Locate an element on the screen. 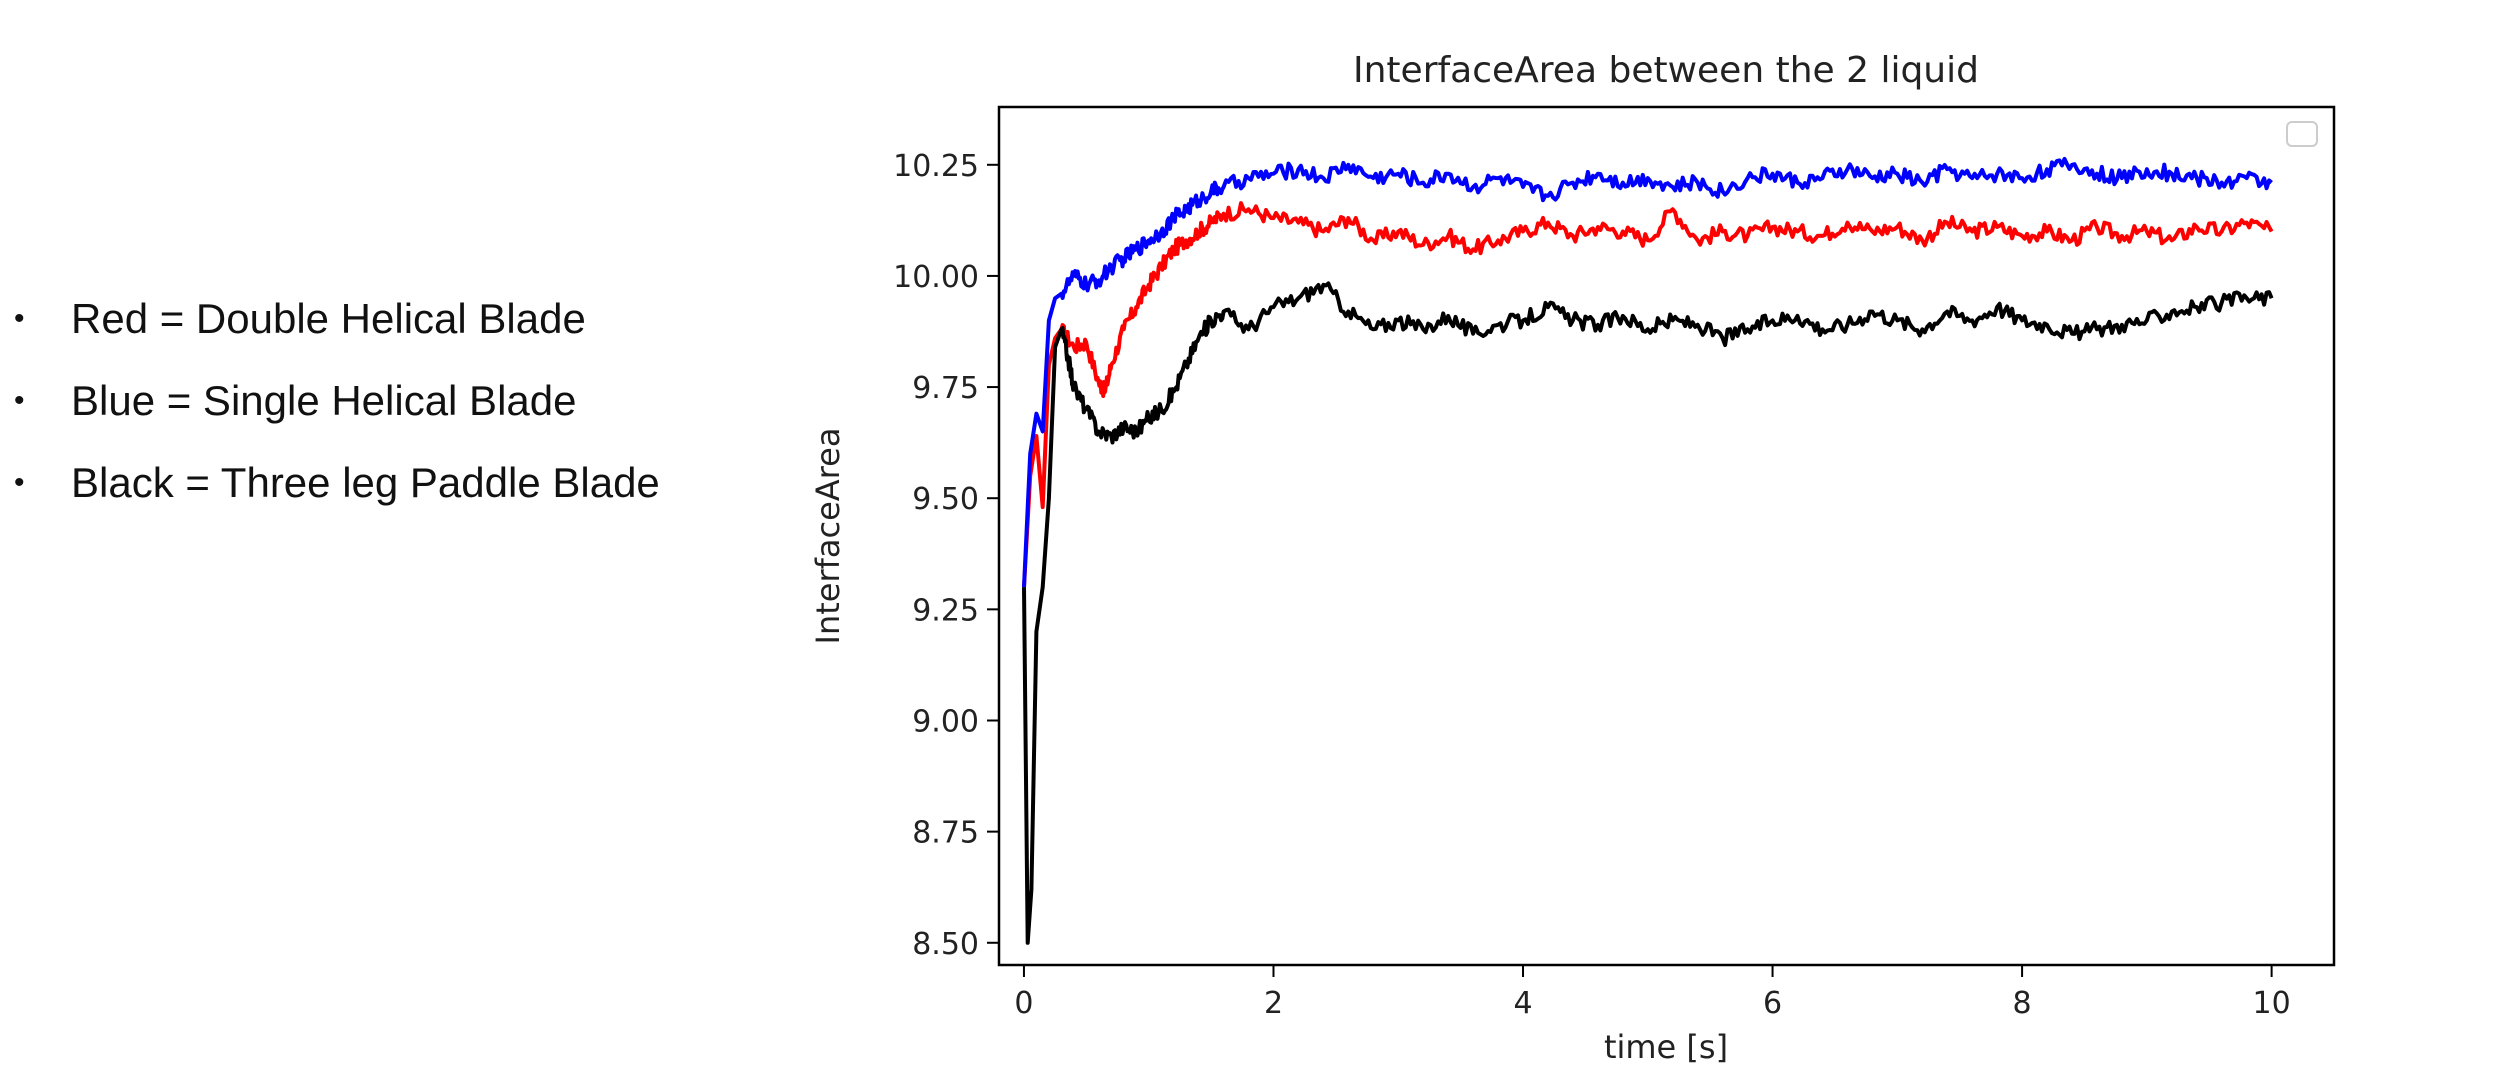 This screenshot has height=1086, width=2509. x-tick-label: 2 is located at coordinates (1273, 1003).